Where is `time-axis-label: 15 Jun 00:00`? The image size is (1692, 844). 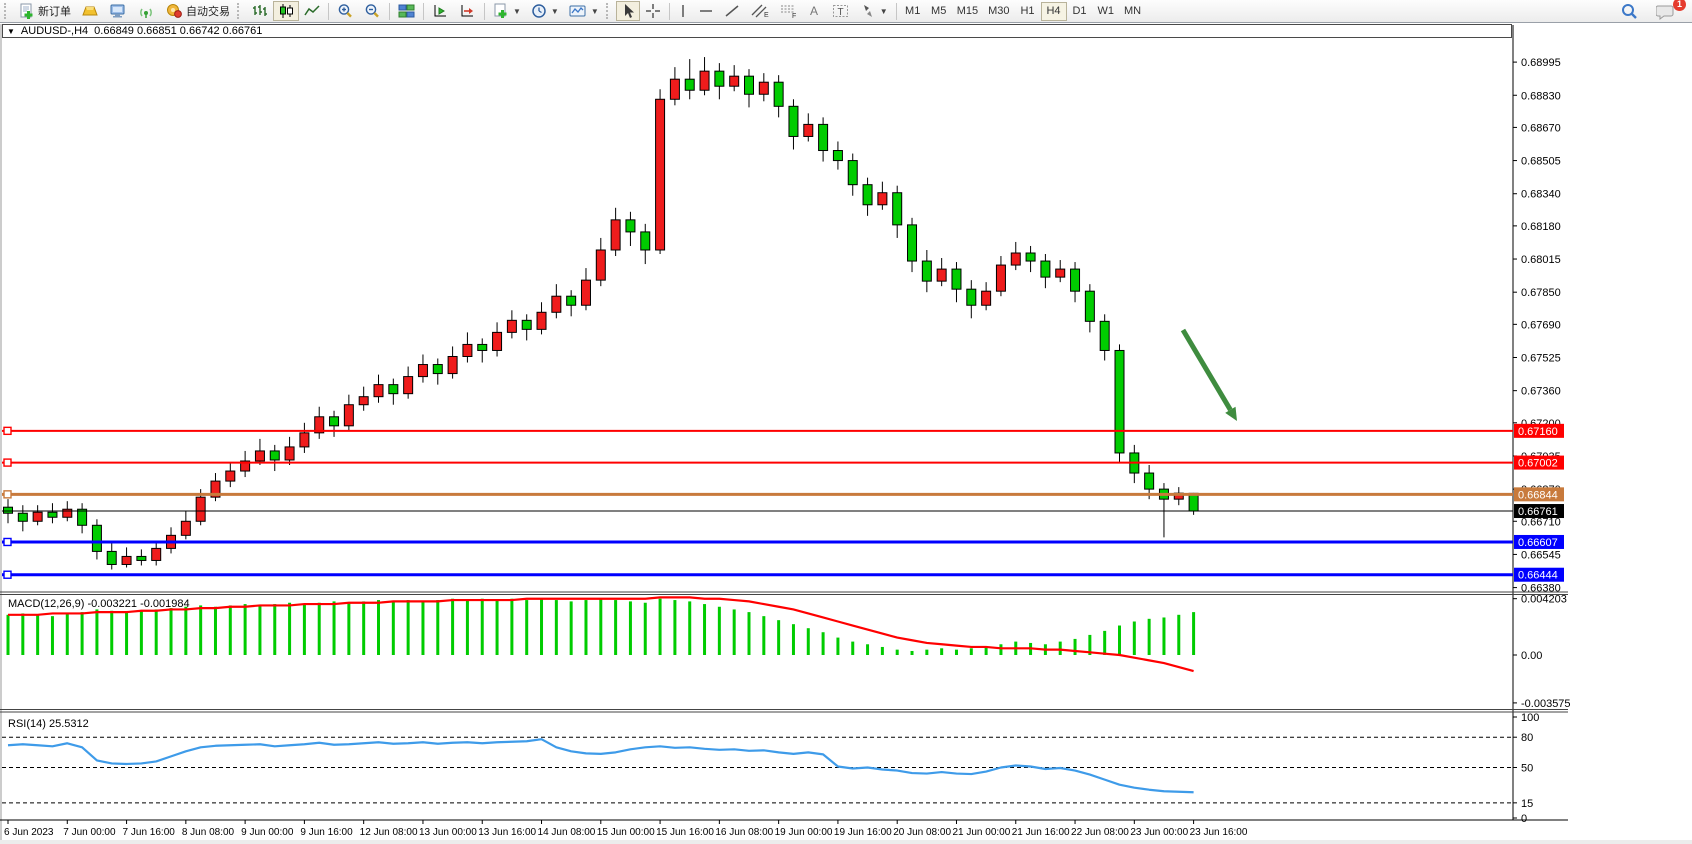
time-axis-label: 15 Jun 00:00 is located at coordinates (626, 832).